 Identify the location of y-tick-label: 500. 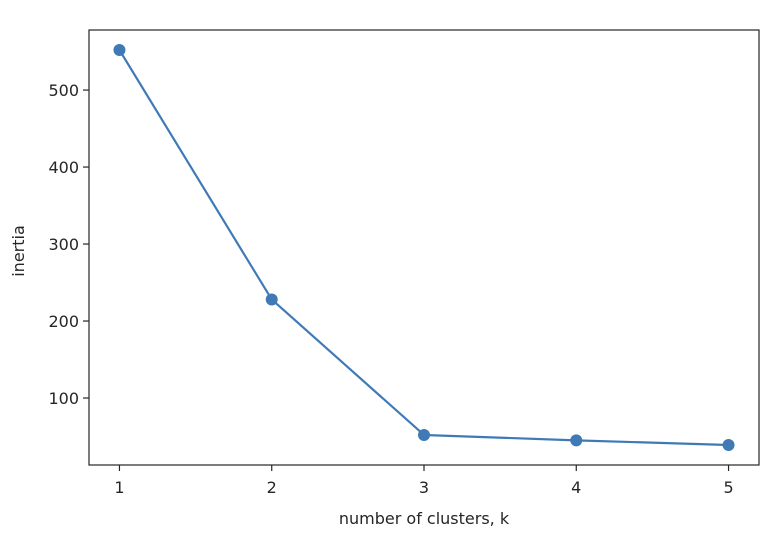
(63, 90).